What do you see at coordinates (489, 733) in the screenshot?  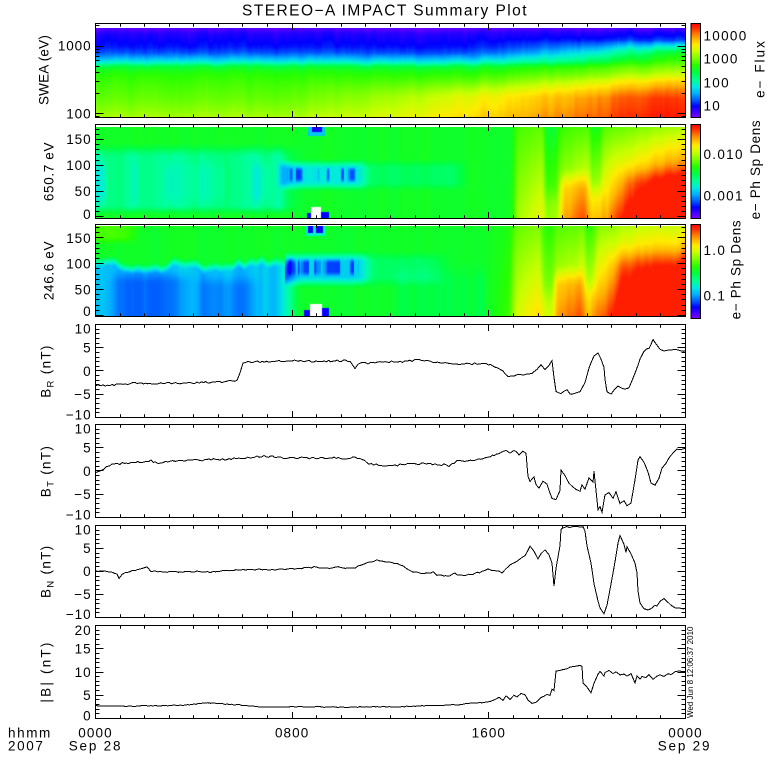 I see `svg-text: 1600` at bounding box center [489, 733].